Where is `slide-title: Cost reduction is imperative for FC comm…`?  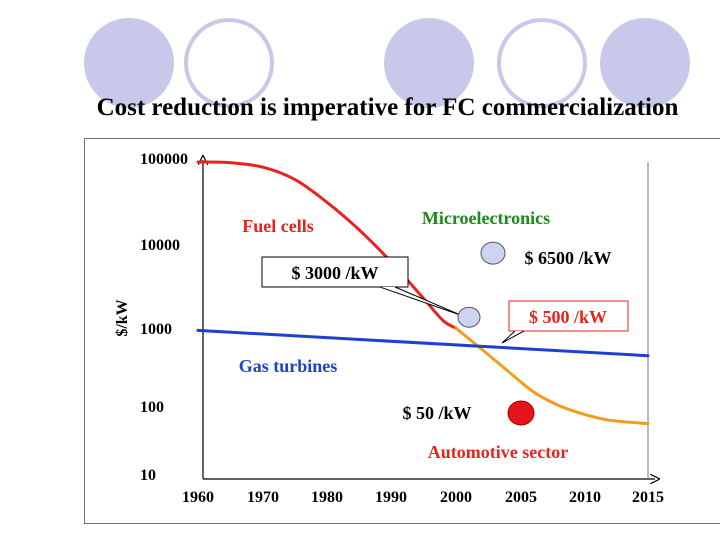 slide-title: Cost reduction is imperative for FC comm… is located at coordinates (387, 107).